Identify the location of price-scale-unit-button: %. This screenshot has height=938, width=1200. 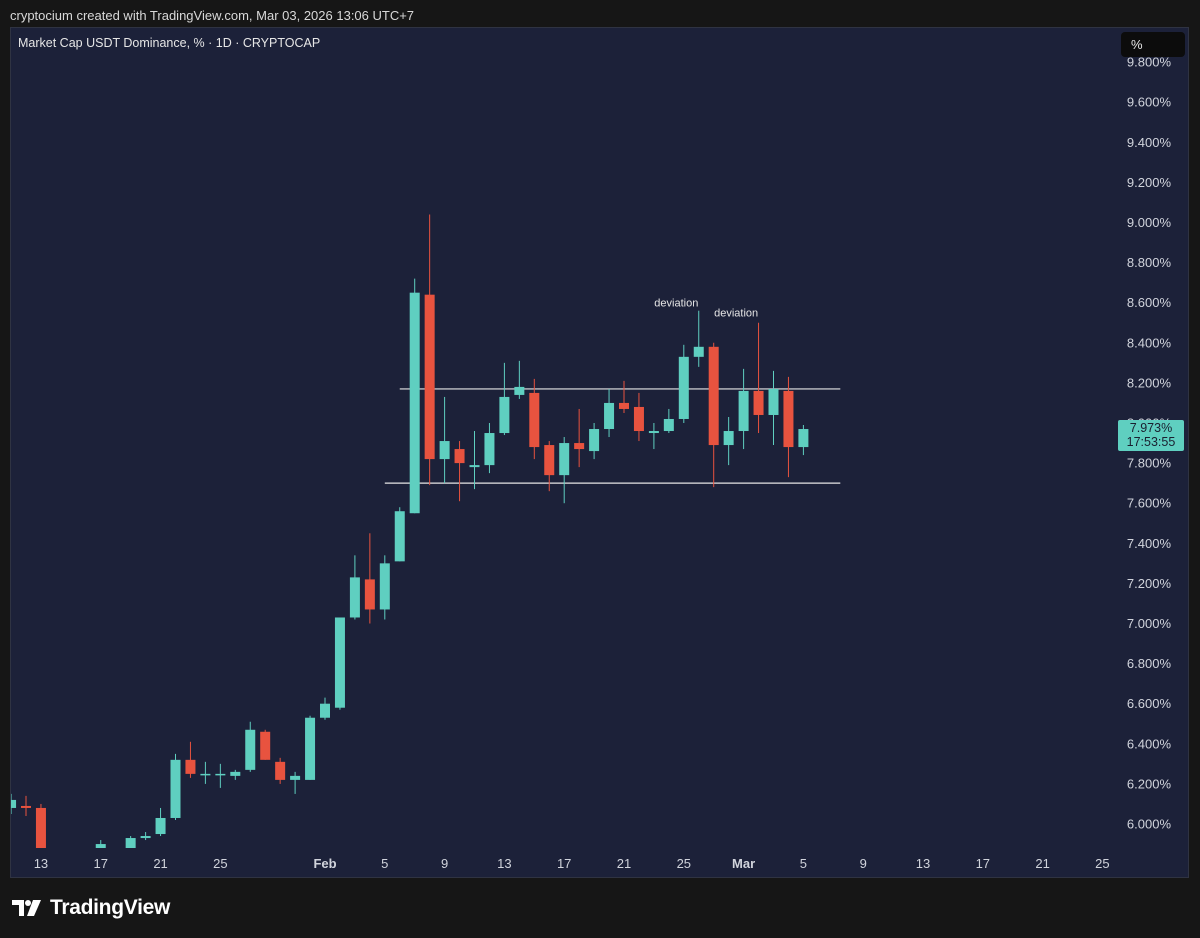
(1153, 44).